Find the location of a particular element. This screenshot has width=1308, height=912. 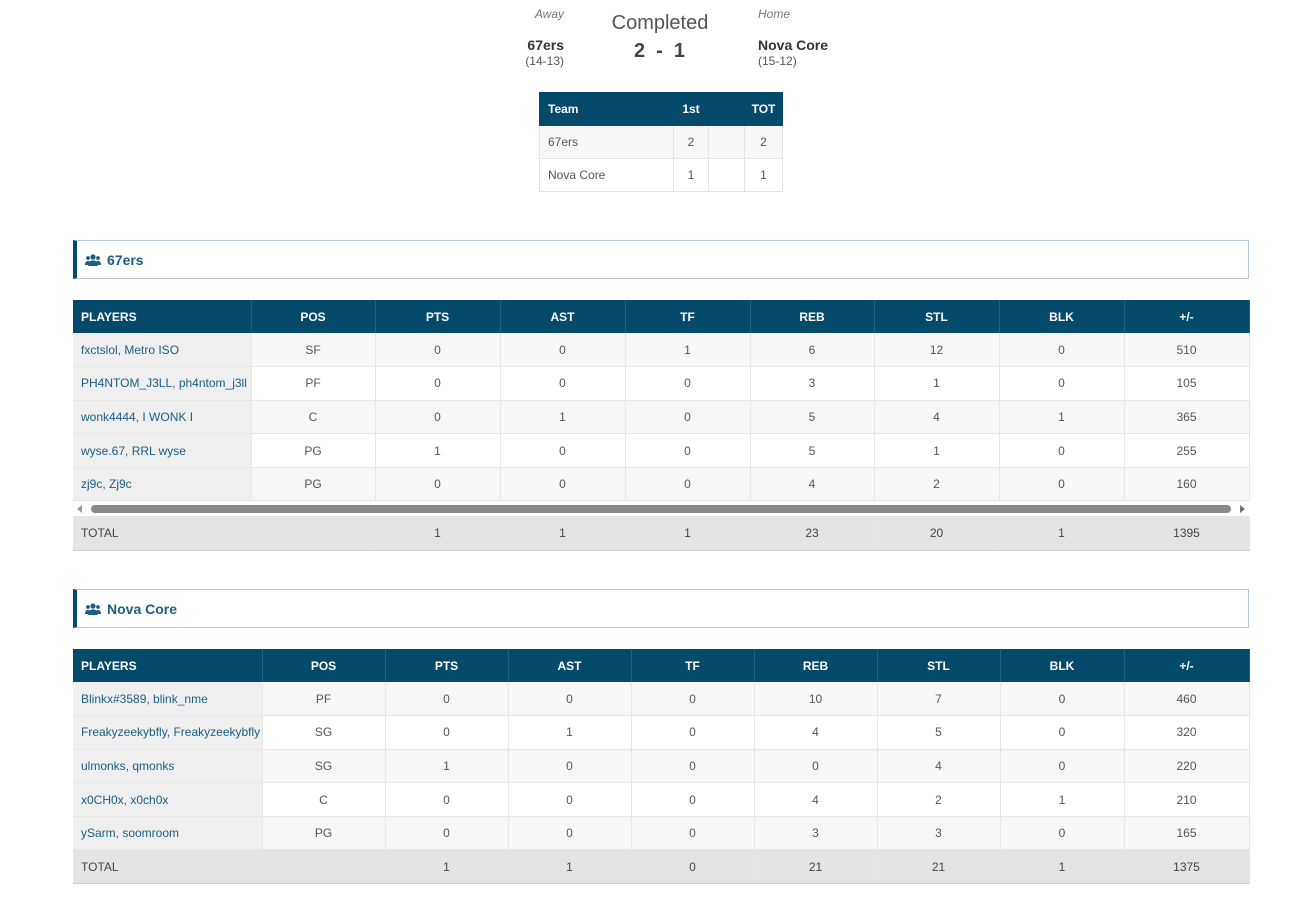

linescore-team: Nova Core is located at coordinates (606, 175).